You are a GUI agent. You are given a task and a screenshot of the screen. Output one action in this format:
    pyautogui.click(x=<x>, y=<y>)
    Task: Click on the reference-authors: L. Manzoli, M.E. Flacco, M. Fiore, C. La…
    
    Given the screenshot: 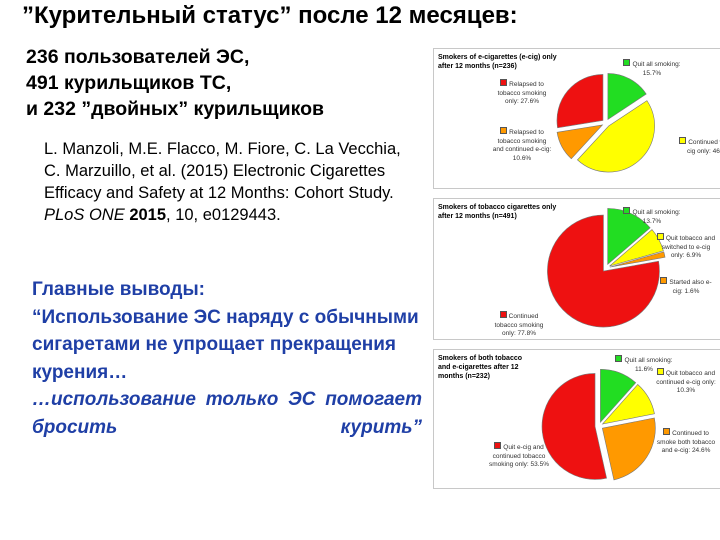 What is the action you would take?
    pyautogui.click(x=222, y=171)
    